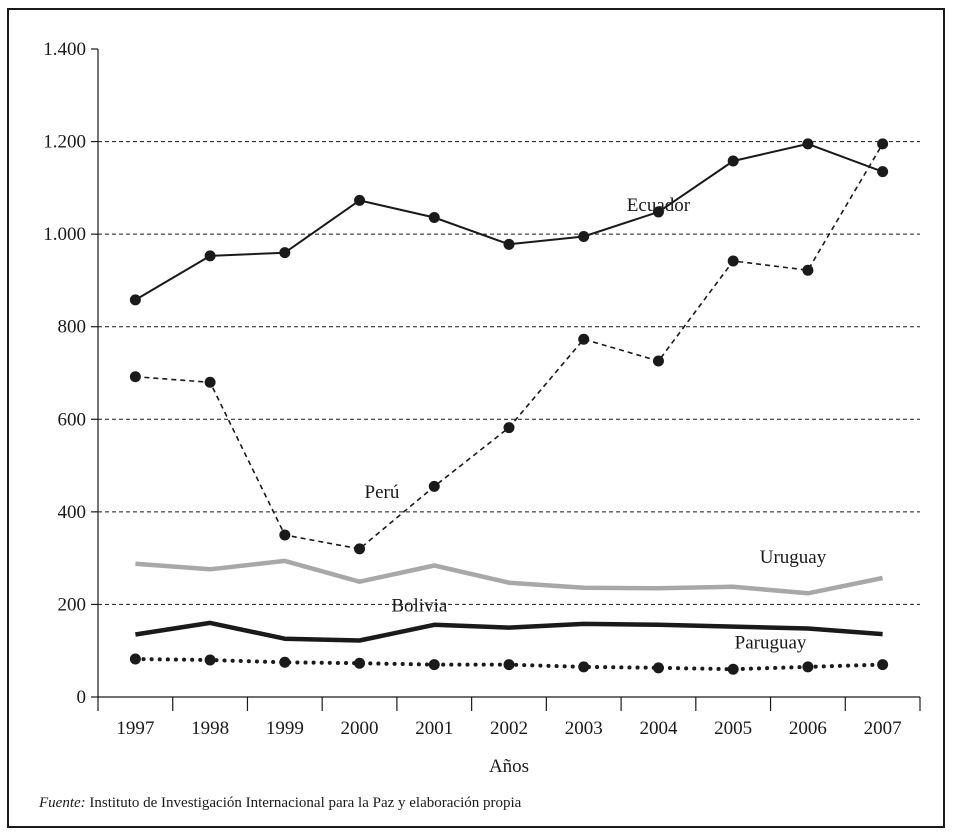  Describe the element at coordinates (509, 728) in the screenshot. I see `x-tick-label: 2002` at that location.